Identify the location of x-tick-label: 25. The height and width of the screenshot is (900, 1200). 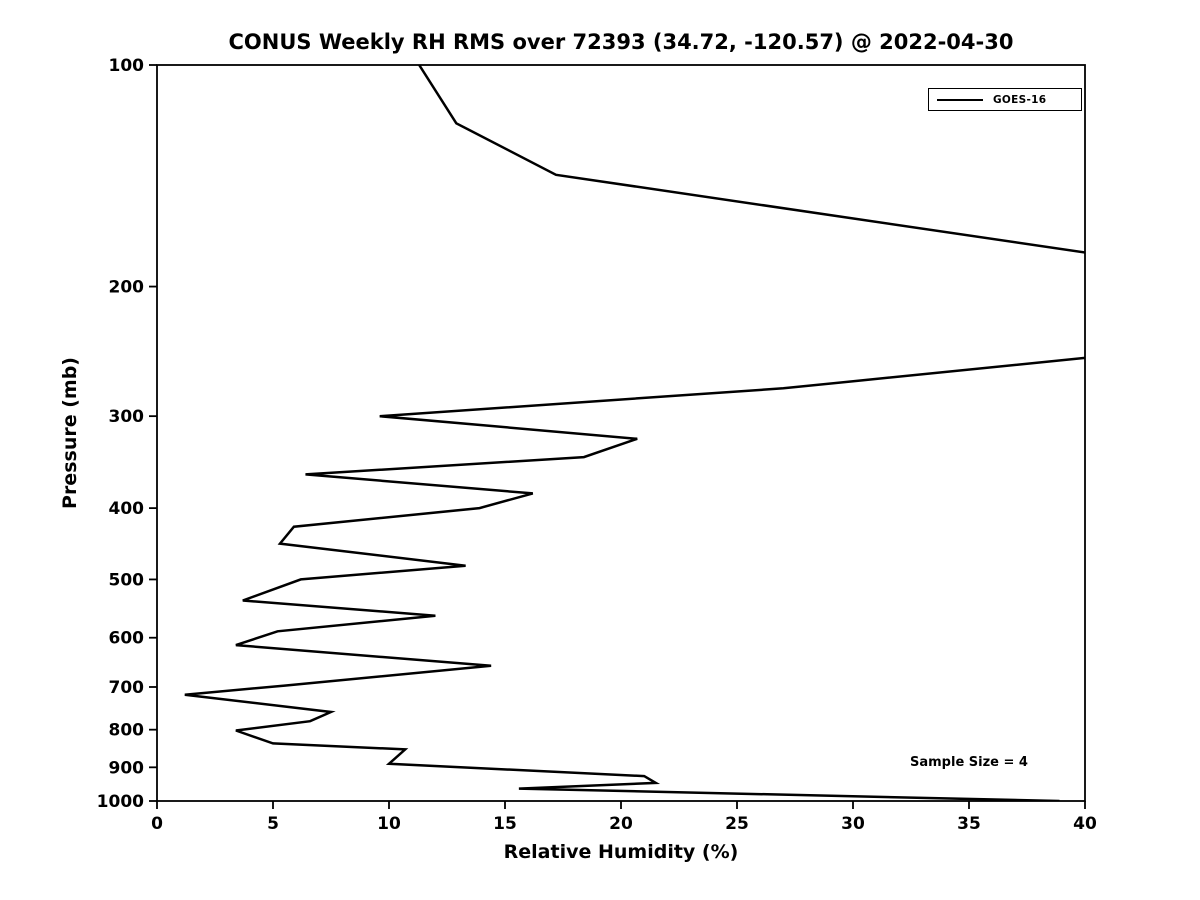
(737, 824).